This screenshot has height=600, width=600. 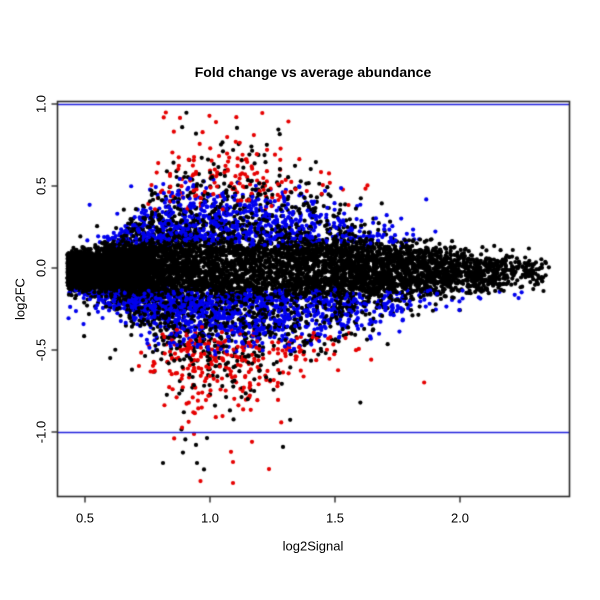 I want to click on y-tick-label: -1.0, so click(x=41, y=432).